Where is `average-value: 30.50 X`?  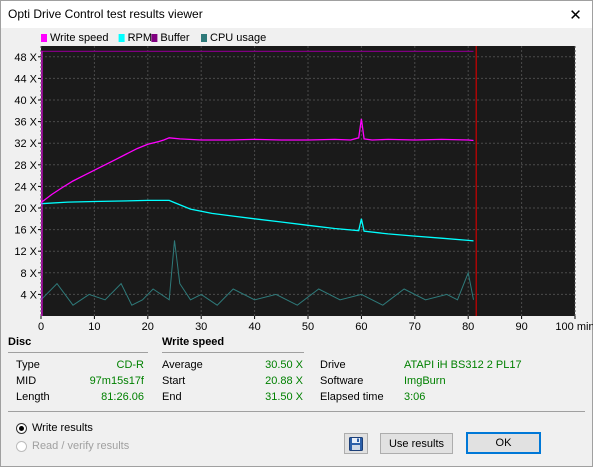
average-value: 30.50 X is located at coordinates (284, 365).